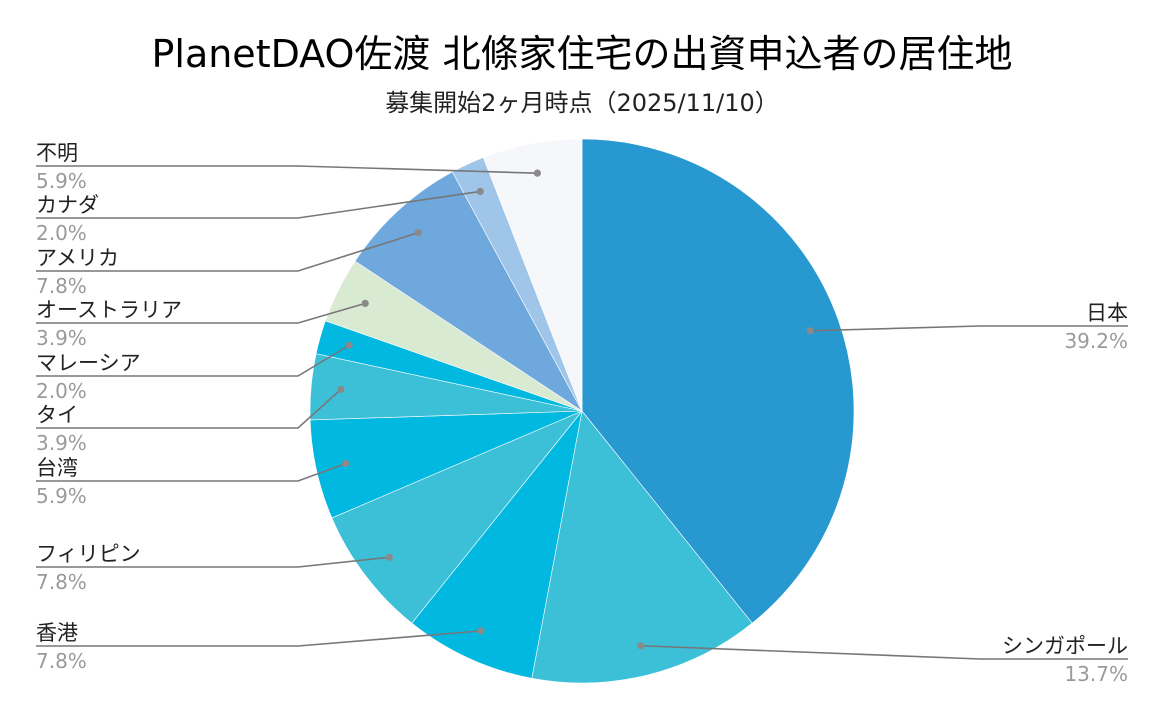 The image size is (1164, 720). What do you see at coordinates (61, 233) in the screenshot?
I see `slice-percent-9: 2.0%` at bounding box center [61, 233].